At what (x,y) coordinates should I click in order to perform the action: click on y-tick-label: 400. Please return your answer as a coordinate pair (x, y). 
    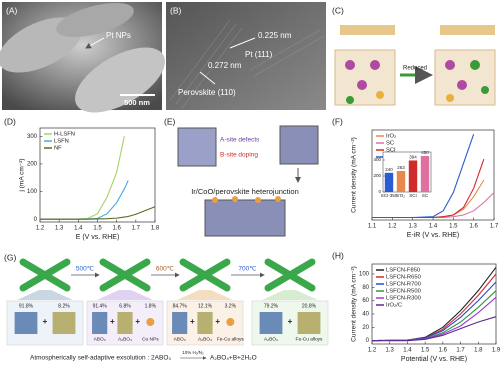
    Looking at the image, I should click on (377, 159).